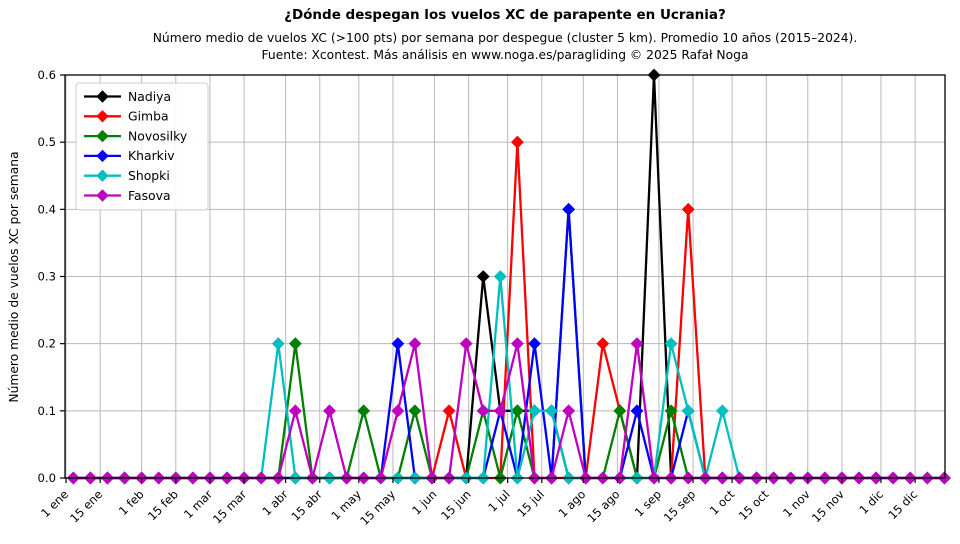 The height and width of the screenshot is (544, 960). Describe the element at coordinates (47, 344) in the screenshot. I see `y-tick-label: 0.2` at that location.